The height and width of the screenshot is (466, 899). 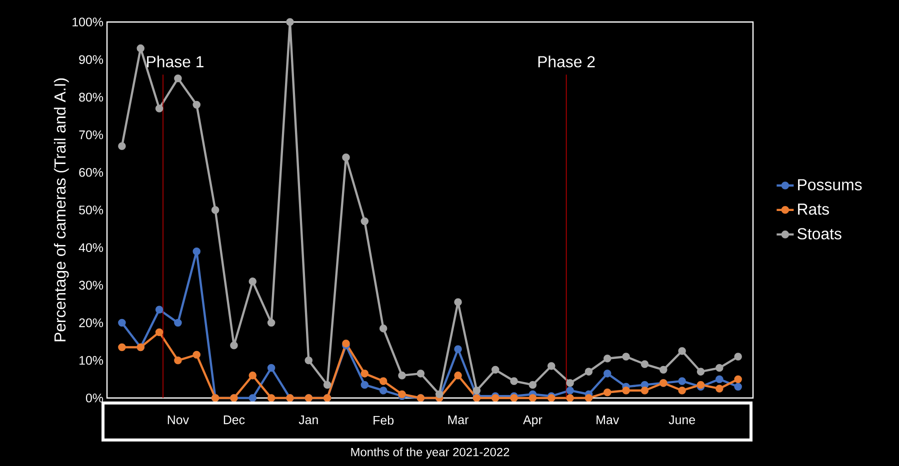 I want to click on annotation: Phase 2, so click(x=566, y=62).